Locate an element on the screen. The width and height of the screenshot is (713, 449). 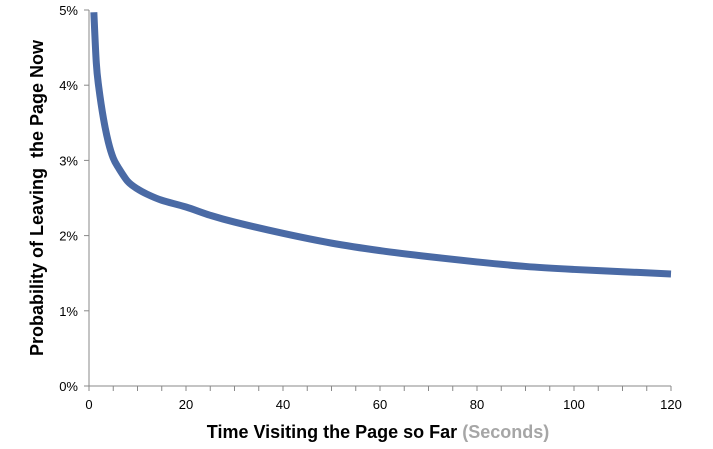
y-tick-label: 1% is located at coordinates (68, 311).